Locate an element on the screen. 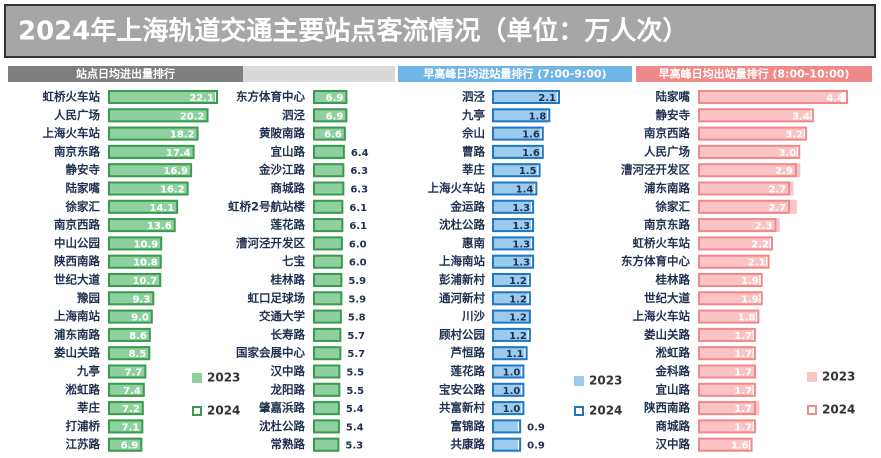 This screenshot has height=458, width=881. value-label: 3.4 is located at coordinates (801, 116).